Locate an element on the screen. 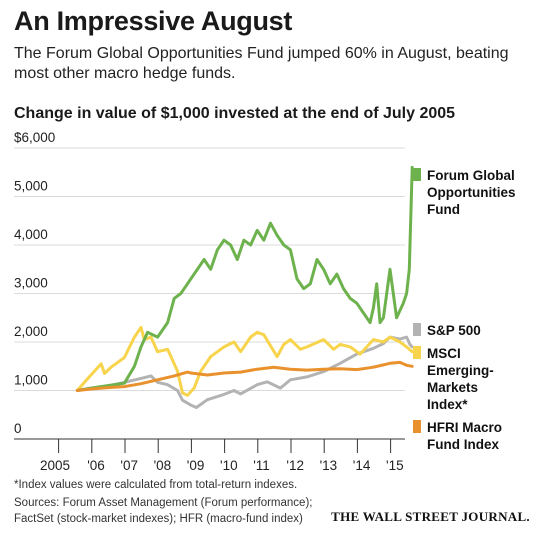 This screenshot has height=538, width=542. legend-label: HFRI Macro is located at coordinates (464, 427).